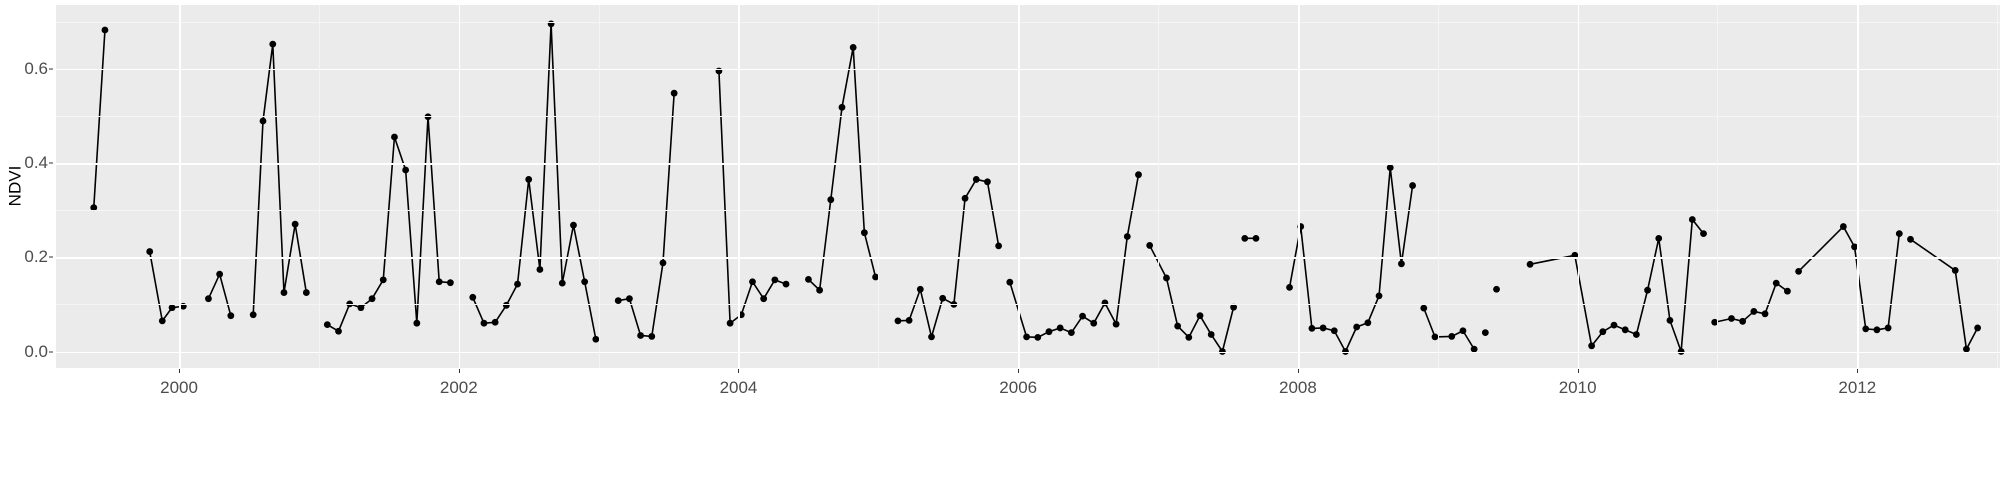 The height and width of the screenshot is (500, 2000). What do you see at coordinates (51, 163) in the screenshot?
I see `y-tick-mark` at bounding box center [51, 163].